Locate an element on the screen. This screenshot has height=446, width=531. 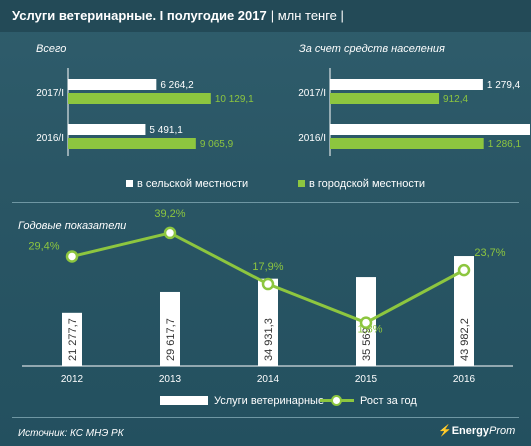
legend-rural-swatch is located at coordinates (129, 183).